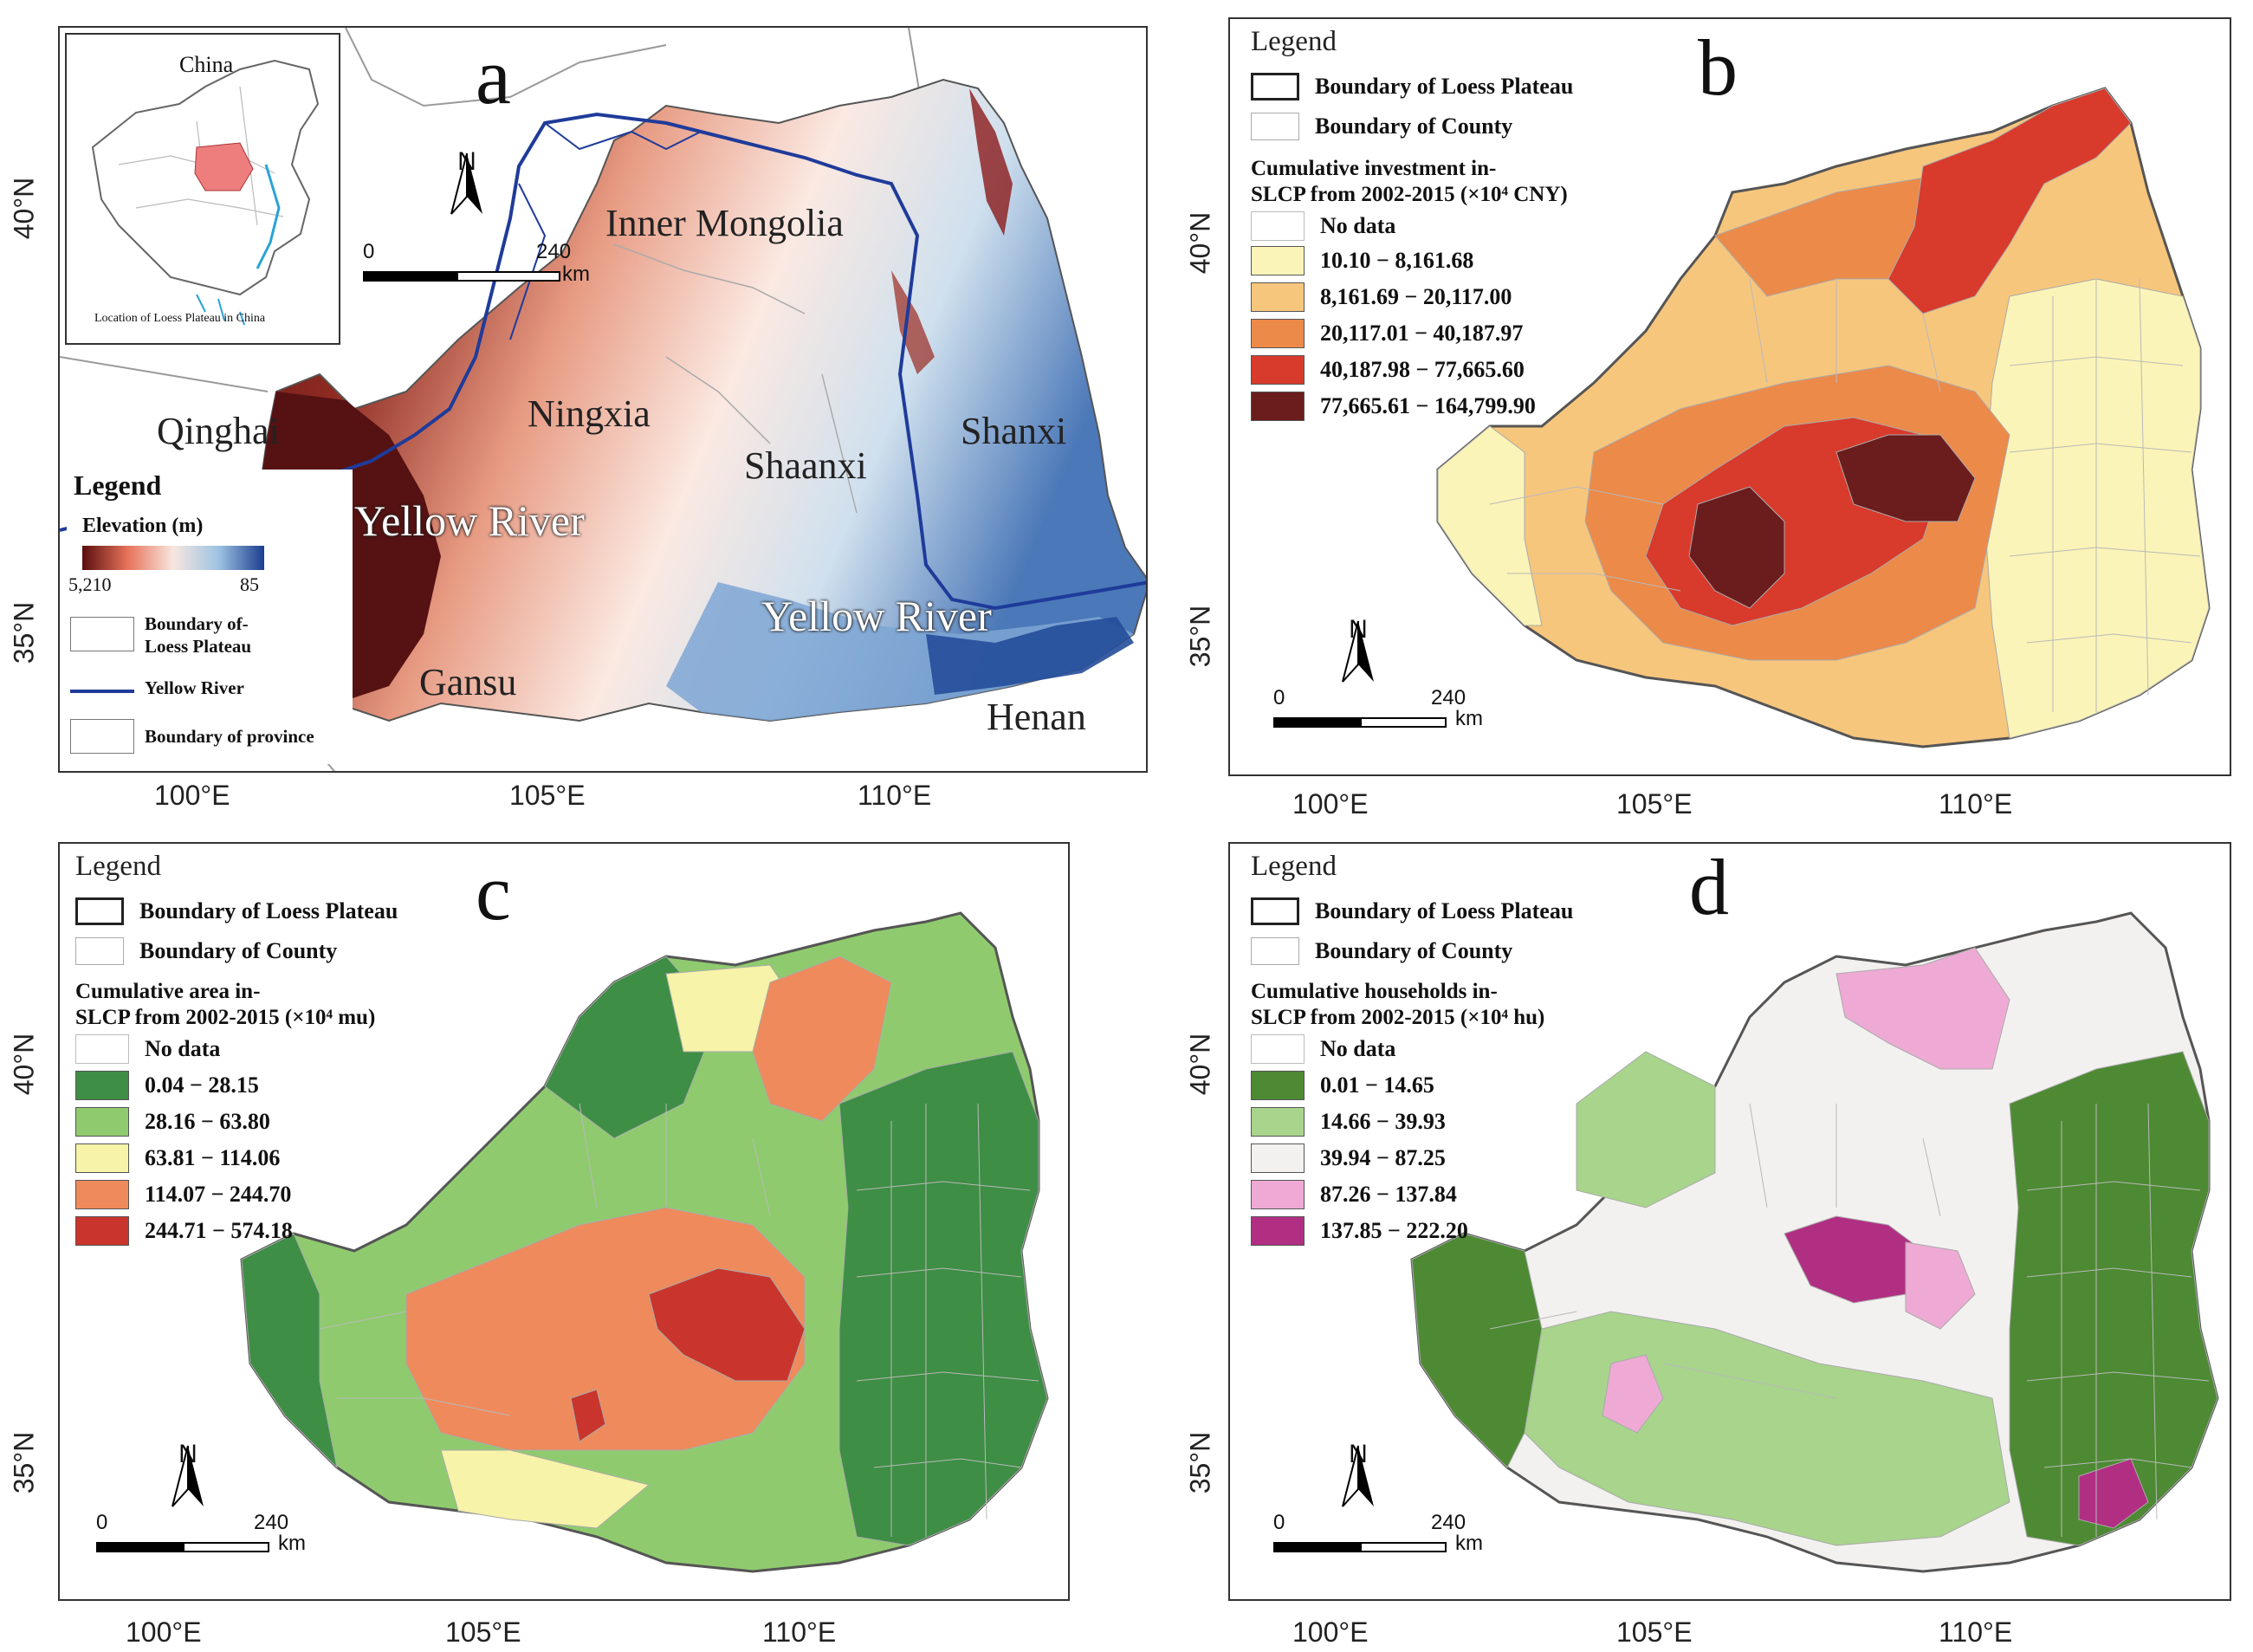  Describe the element at coordinates (1477, 1350) in the screenshot. I see `panel-d-west-green` at that location.